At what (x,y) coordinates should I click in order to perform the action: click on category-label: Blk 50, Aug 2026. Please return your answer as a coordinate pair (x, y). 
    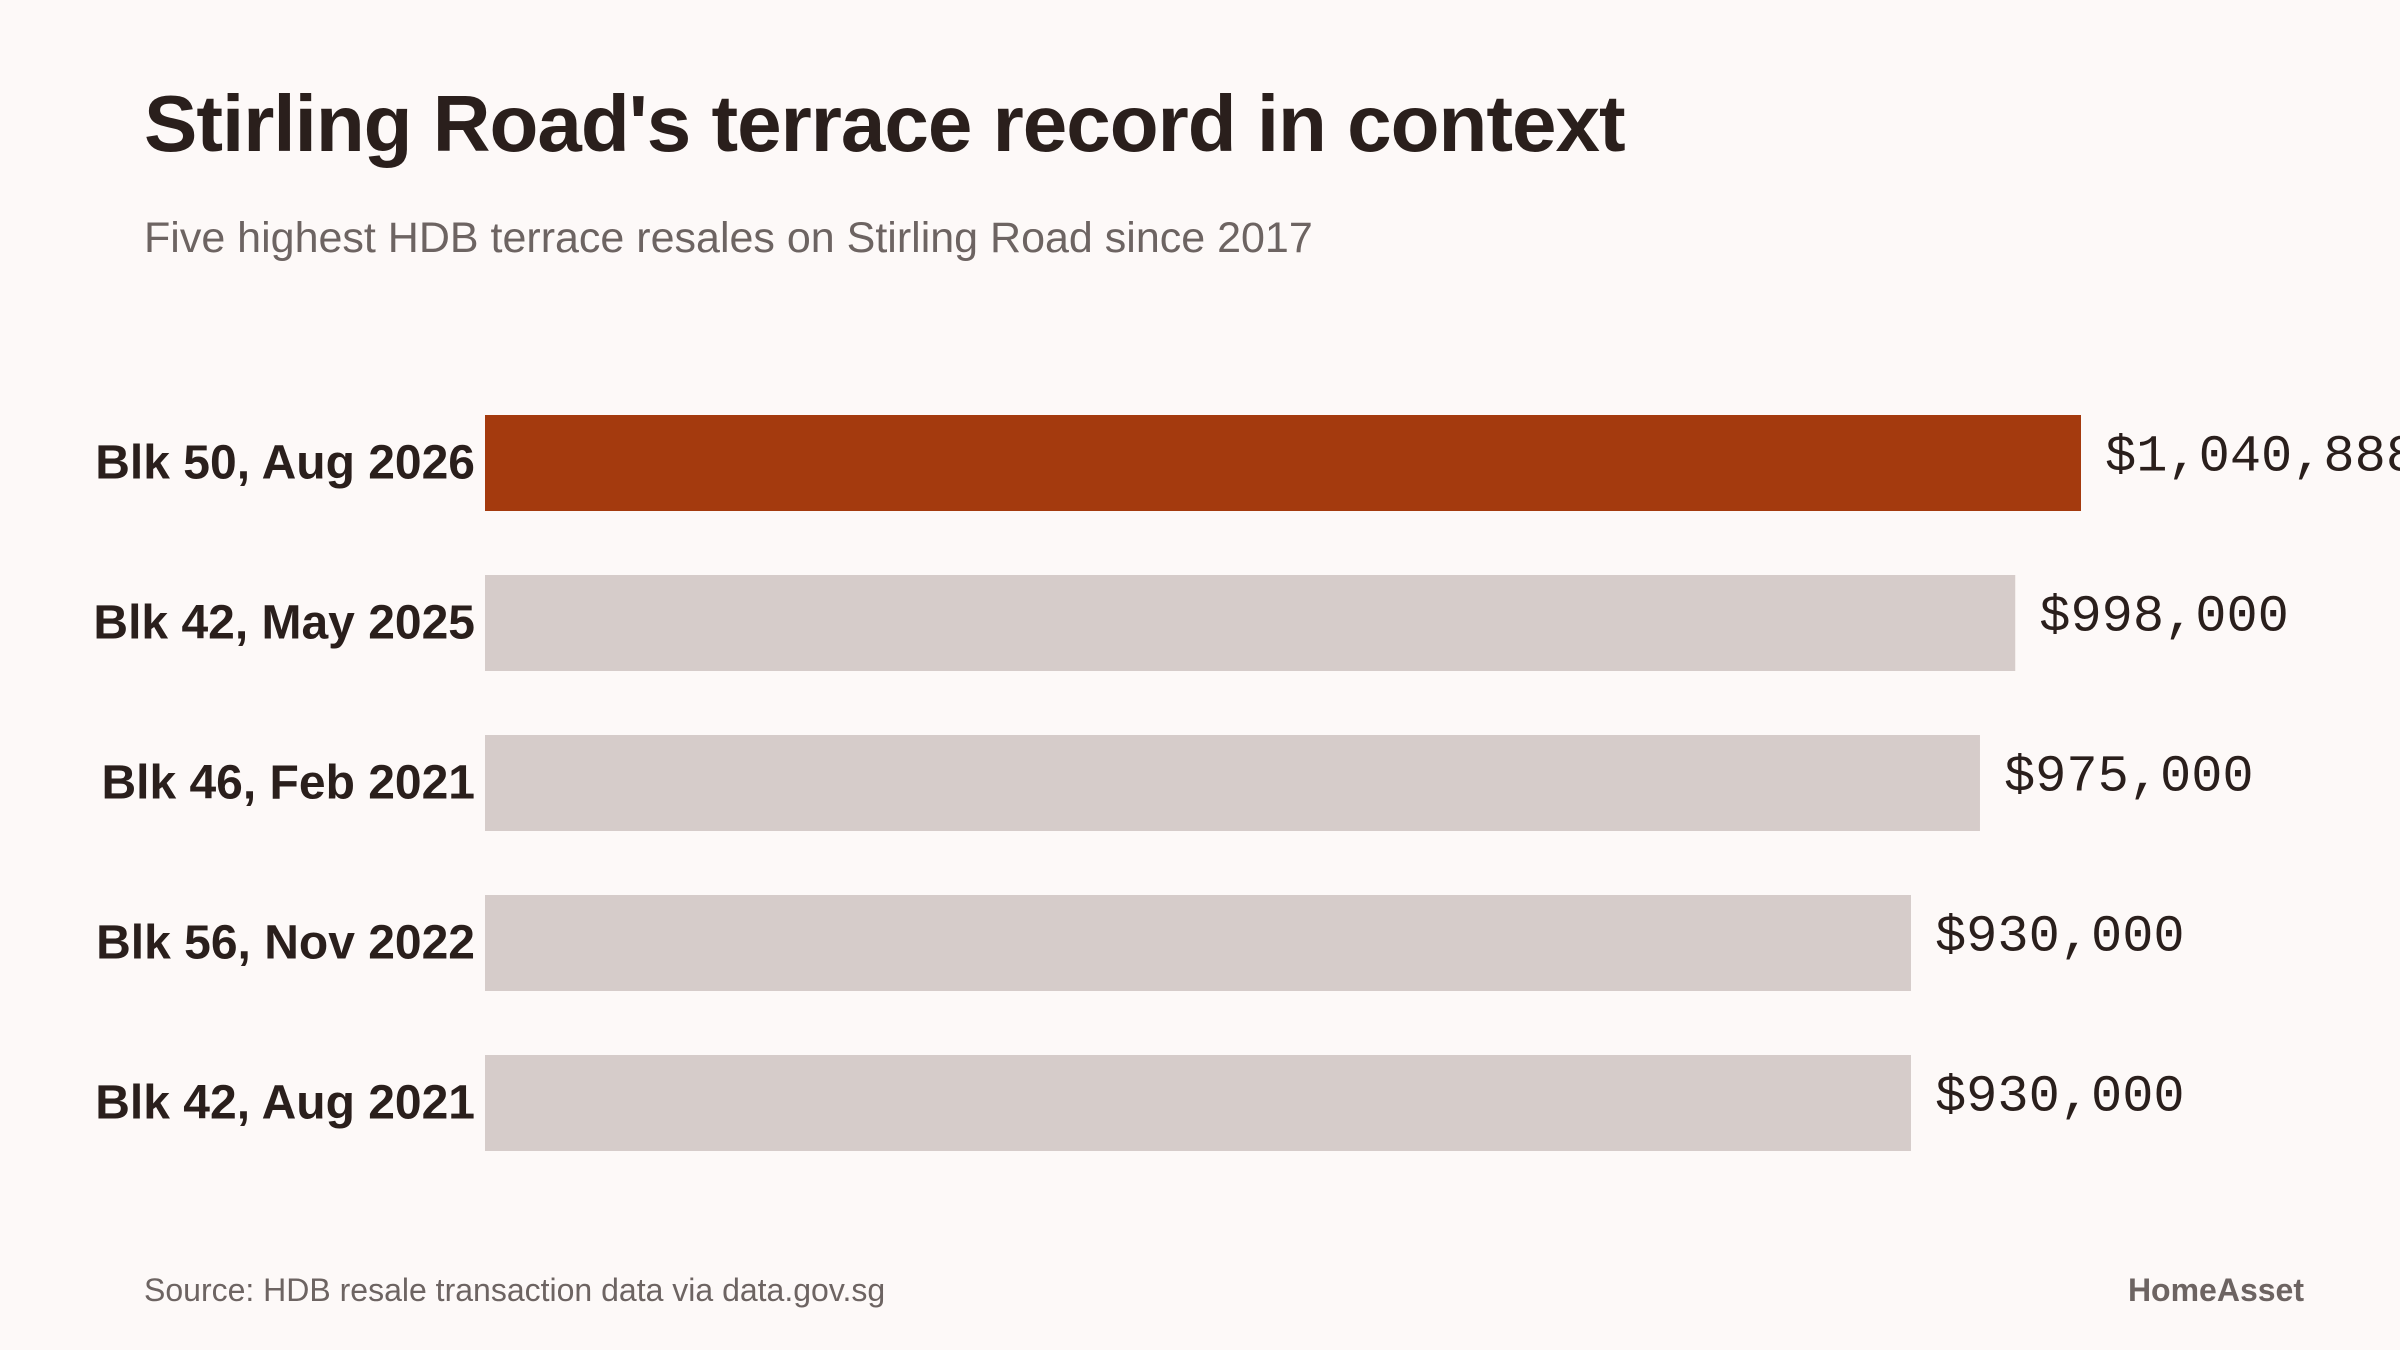
    Looking at the image, I should click on (285, 463).